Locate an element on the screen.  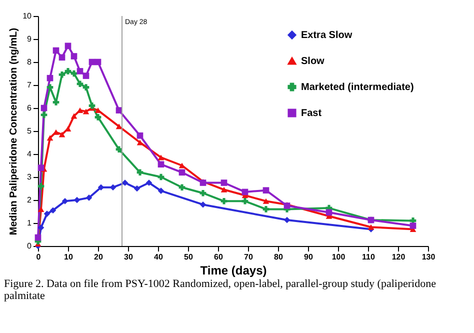
x-tick-label: 100 is located at coordinates (339, 257).